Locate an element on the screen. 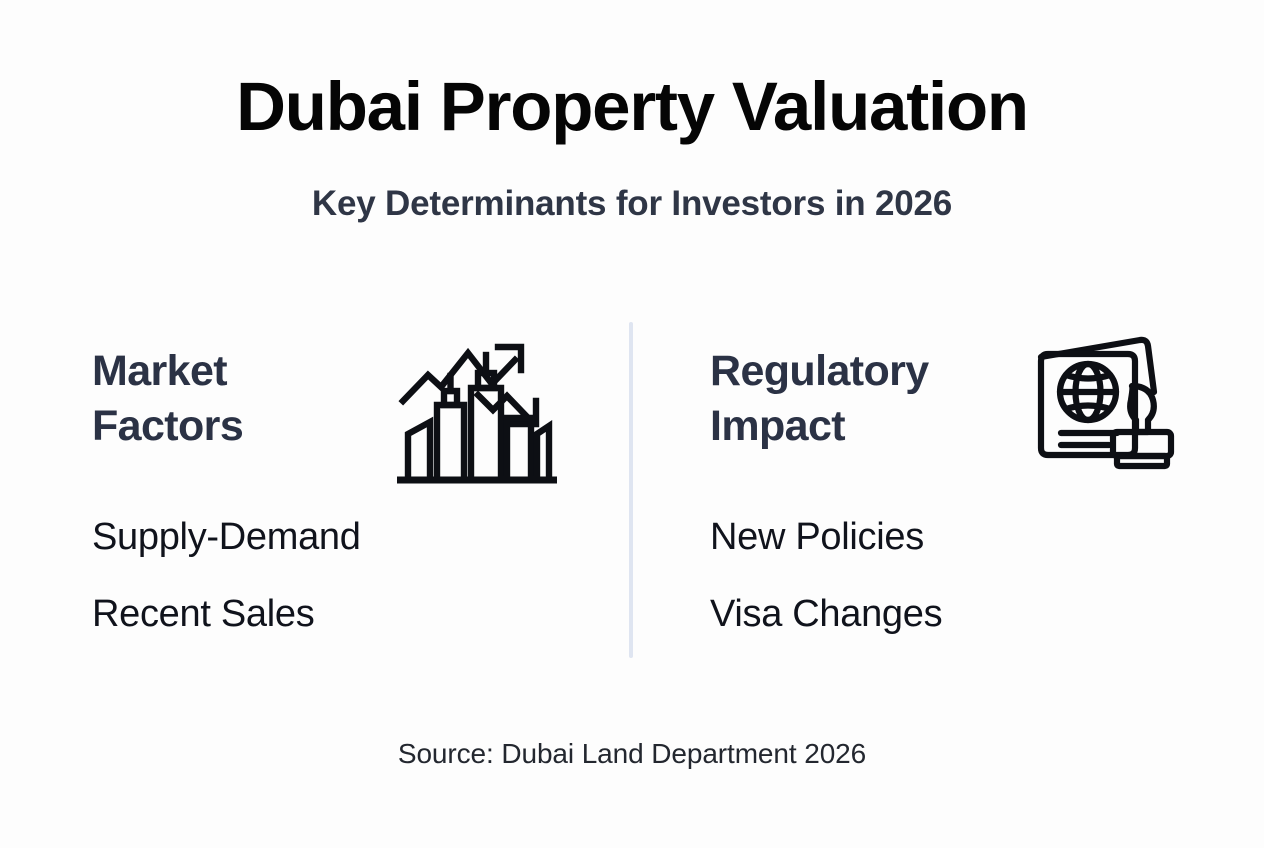 The width and height of the screenshot is (1264, 848). list-item: Recent Sales is located at coordinates (203, 614).